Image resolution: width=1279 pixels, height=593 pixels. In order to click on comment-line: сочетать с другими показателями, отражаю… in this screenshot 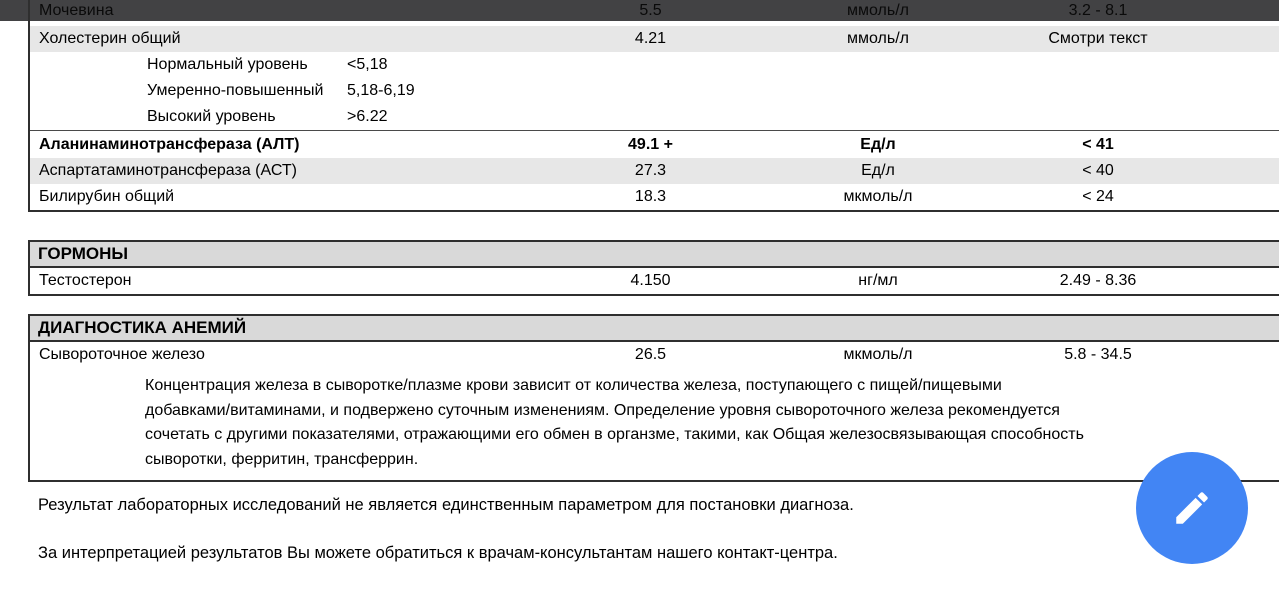, I will do `click(614, 434)`.